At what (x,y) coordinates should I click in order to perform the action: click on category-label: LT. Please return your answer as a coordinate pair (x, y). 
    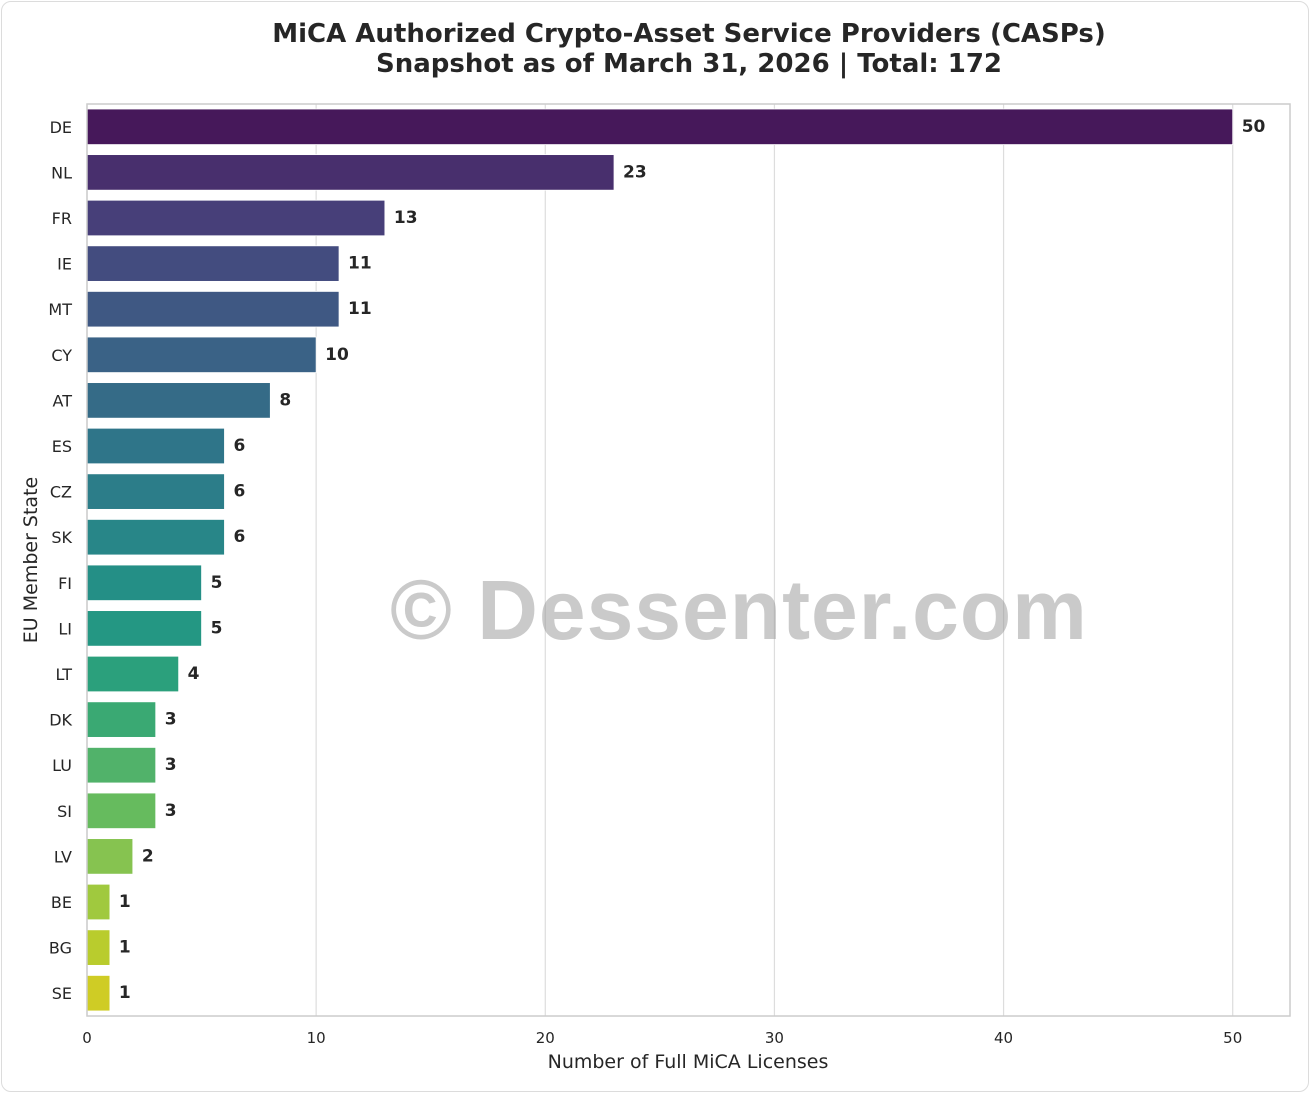
    Looking at the image, I should click on (64, 674).